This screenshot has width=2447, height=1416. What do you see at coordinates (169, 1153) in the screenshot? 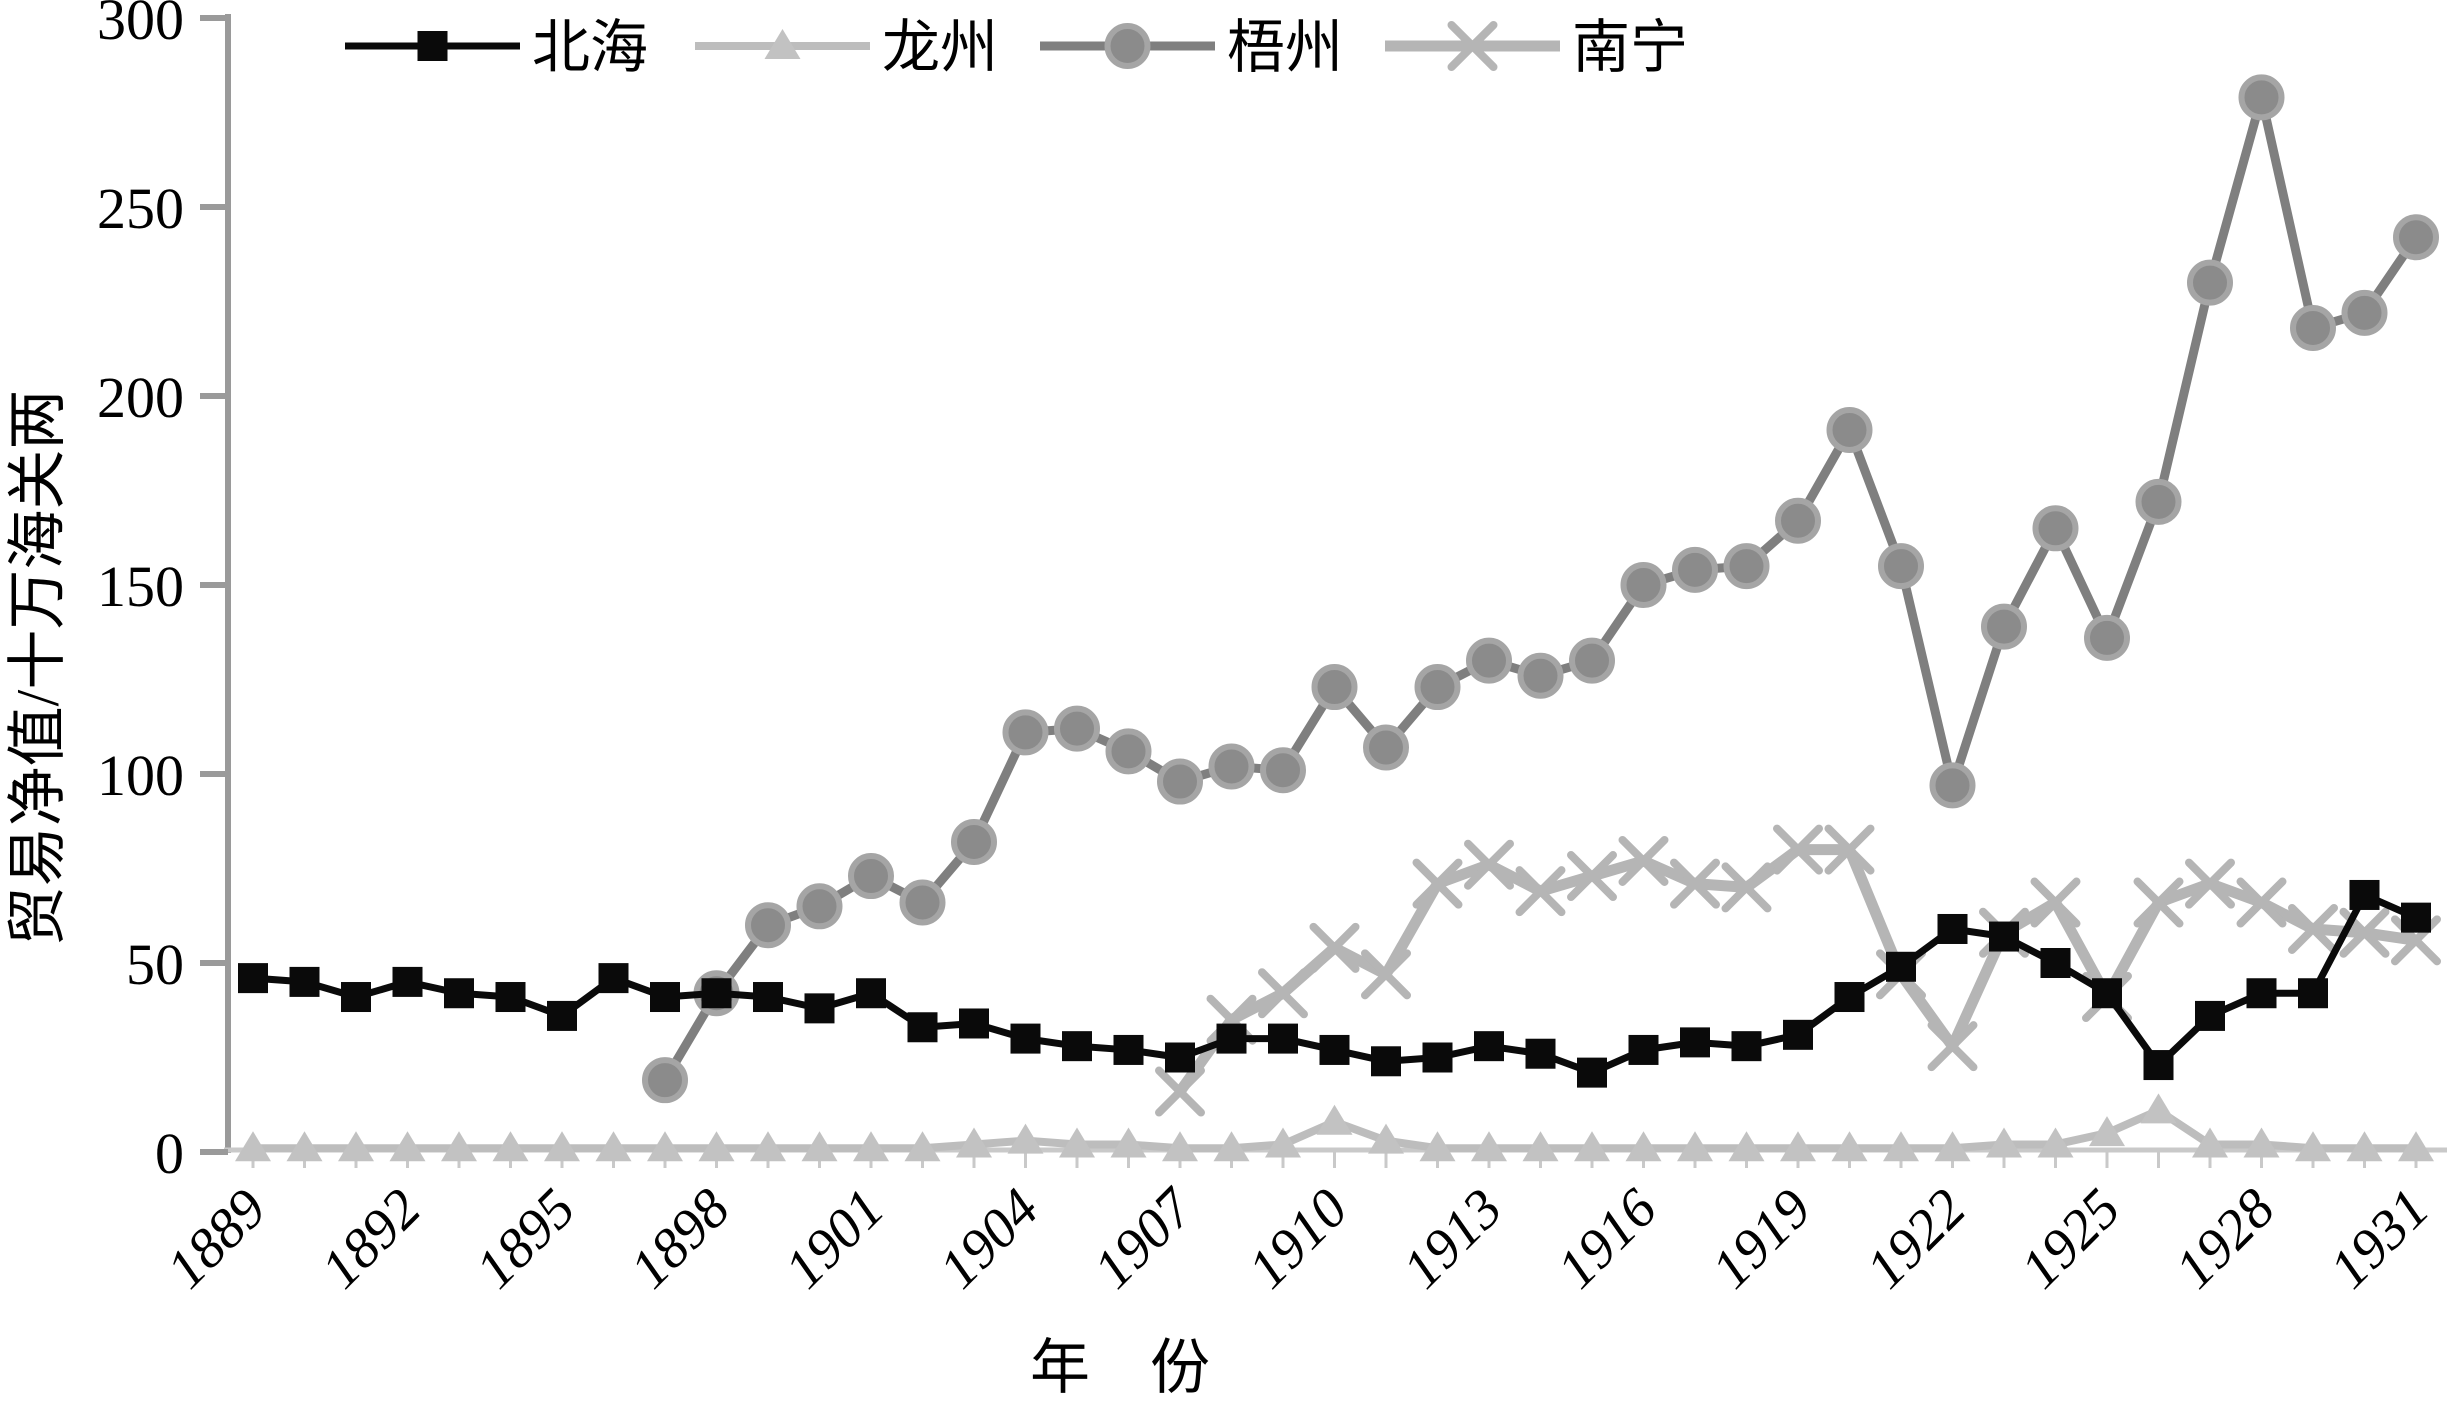
I see `y-tick-label: 0` at bounding box center [169, 1153].